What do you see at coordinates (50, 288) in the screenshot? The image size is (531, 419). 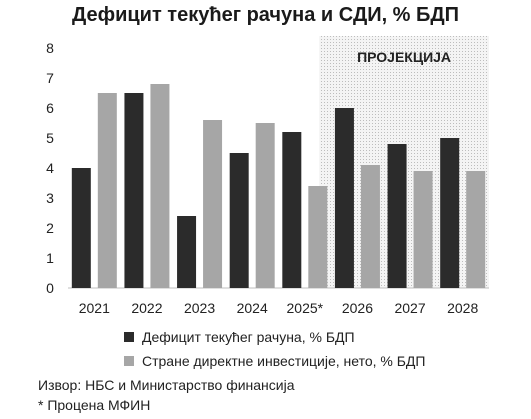 I see `y-tick-label: 0` at bounding box center [50, 288].